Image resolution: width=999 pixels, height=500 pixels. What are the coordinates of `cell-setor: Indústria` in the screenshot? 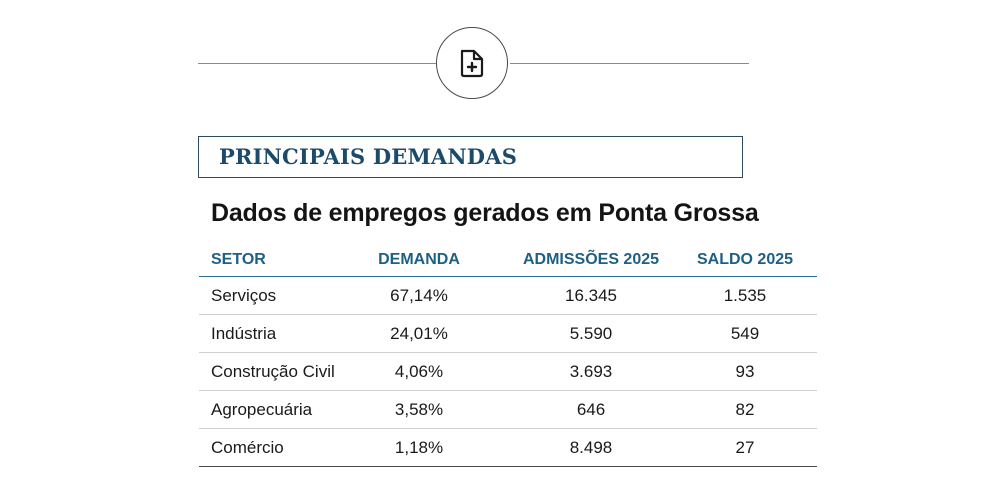 It's located at (244, 333).